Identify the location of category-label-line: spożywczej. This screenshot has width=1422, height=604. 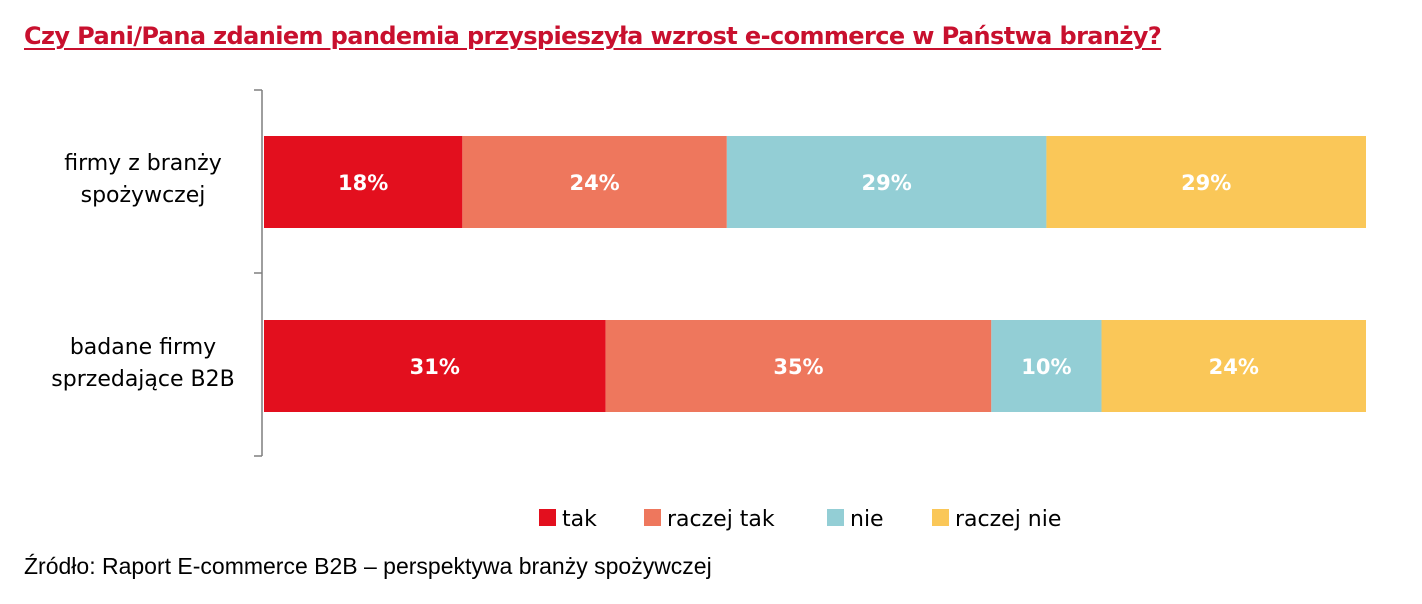
(143, 195).